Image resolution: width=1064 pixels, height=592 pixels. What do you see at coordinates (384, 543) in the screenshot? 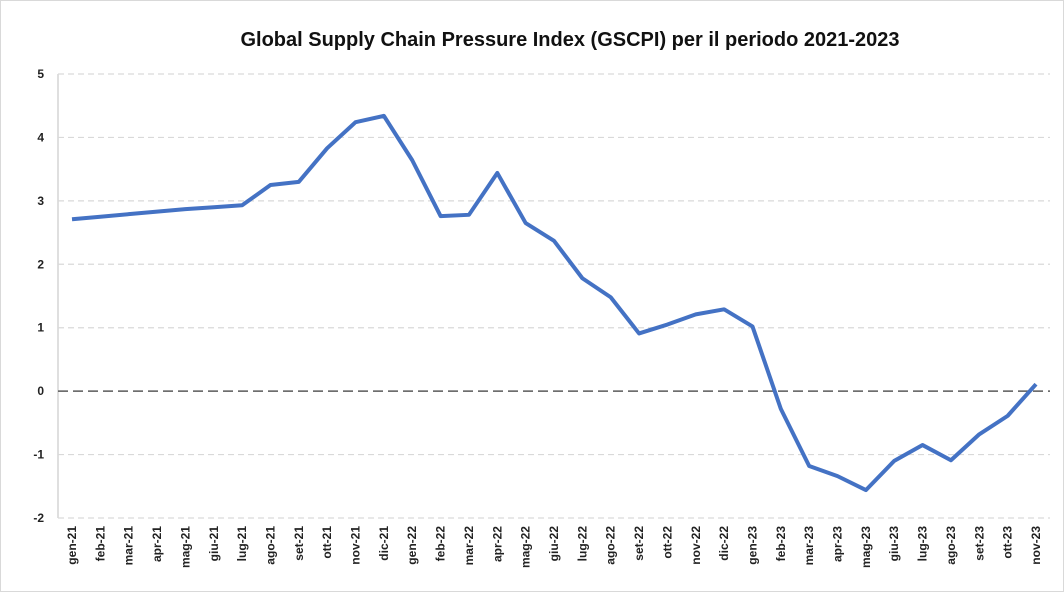
I see `x-tick-label: dic-21` at bounding box center [384, 543].